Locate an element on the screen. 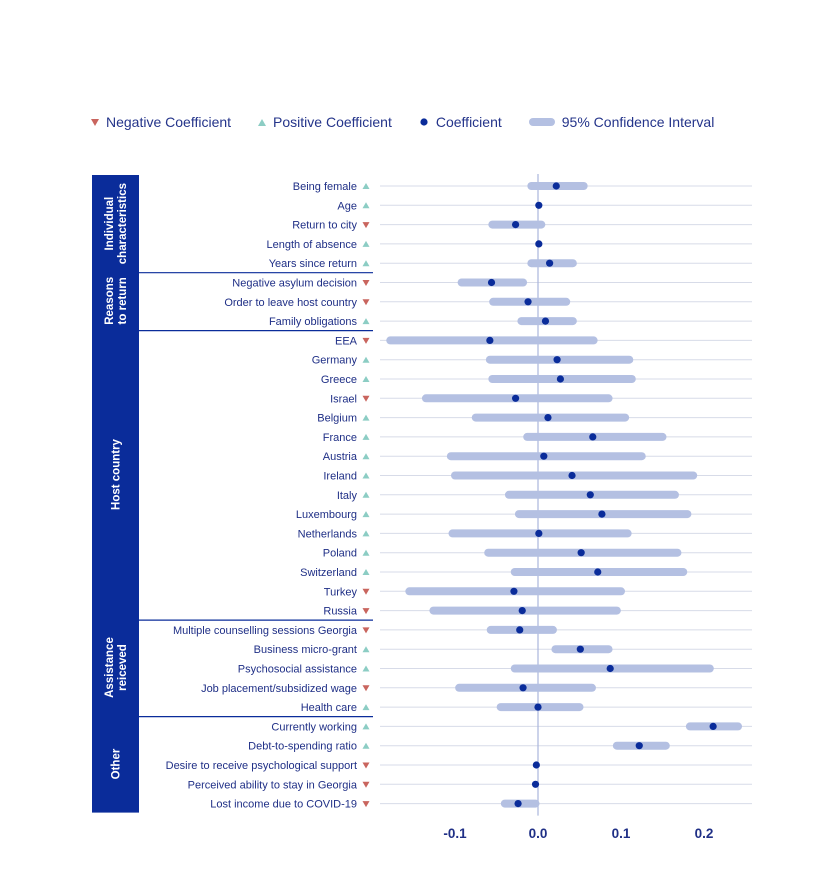 Image resolution: width=820 pixels, height=889 pixels. row-label: Luxembourg is located at coordinates (326, 515).